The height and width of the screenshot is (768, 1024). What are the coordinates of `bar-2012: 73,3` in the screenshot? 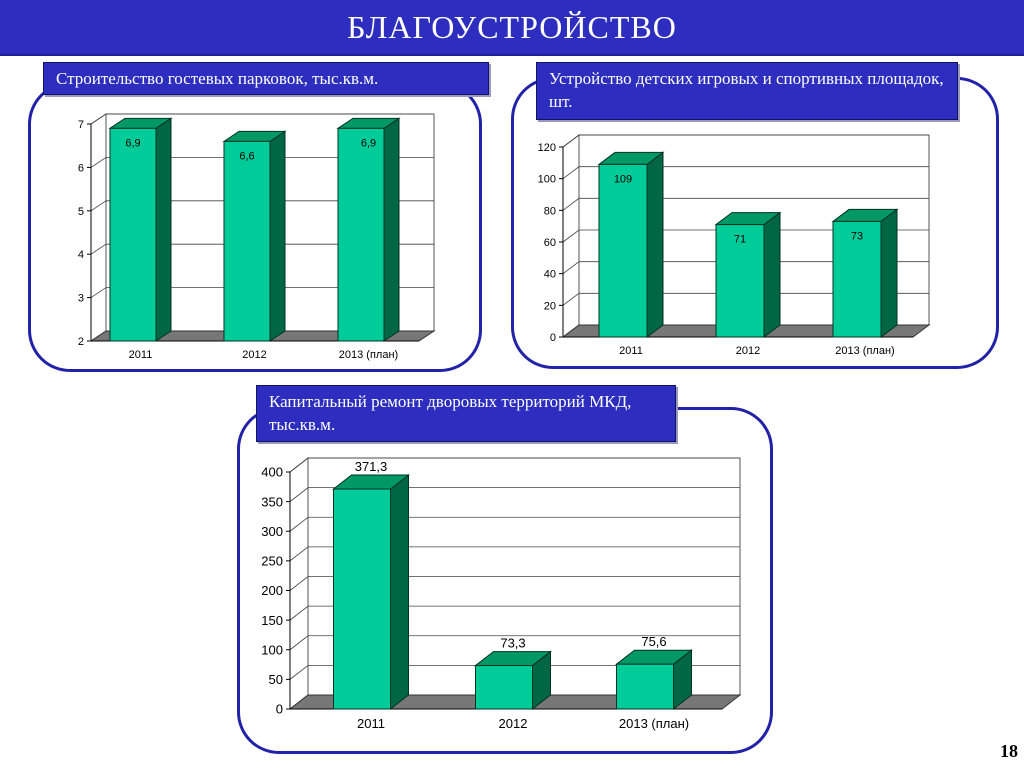 It's located at (513, 673).